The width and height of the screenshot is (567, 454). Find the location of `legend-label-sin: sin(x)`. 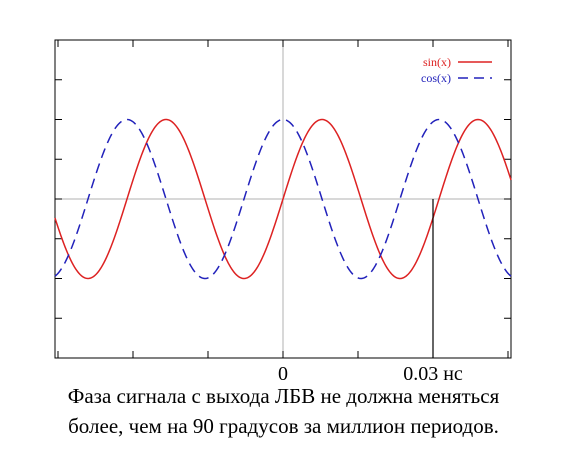

legend-label-sin: sin(x) is located at coordinates (437, 62).